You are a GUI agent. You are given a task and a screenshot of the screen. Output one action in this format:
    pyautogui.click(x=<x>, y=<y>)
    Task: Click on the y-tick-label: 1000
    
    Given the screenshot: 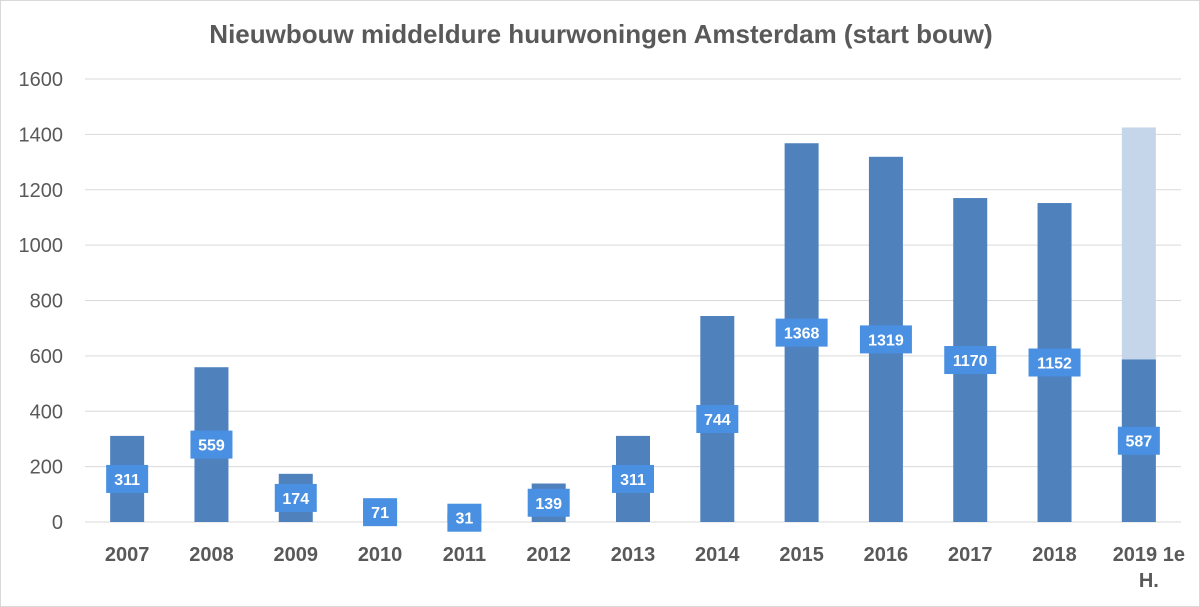 What is the action you would take?
    pyautogui.click(x=41, y=246)
    